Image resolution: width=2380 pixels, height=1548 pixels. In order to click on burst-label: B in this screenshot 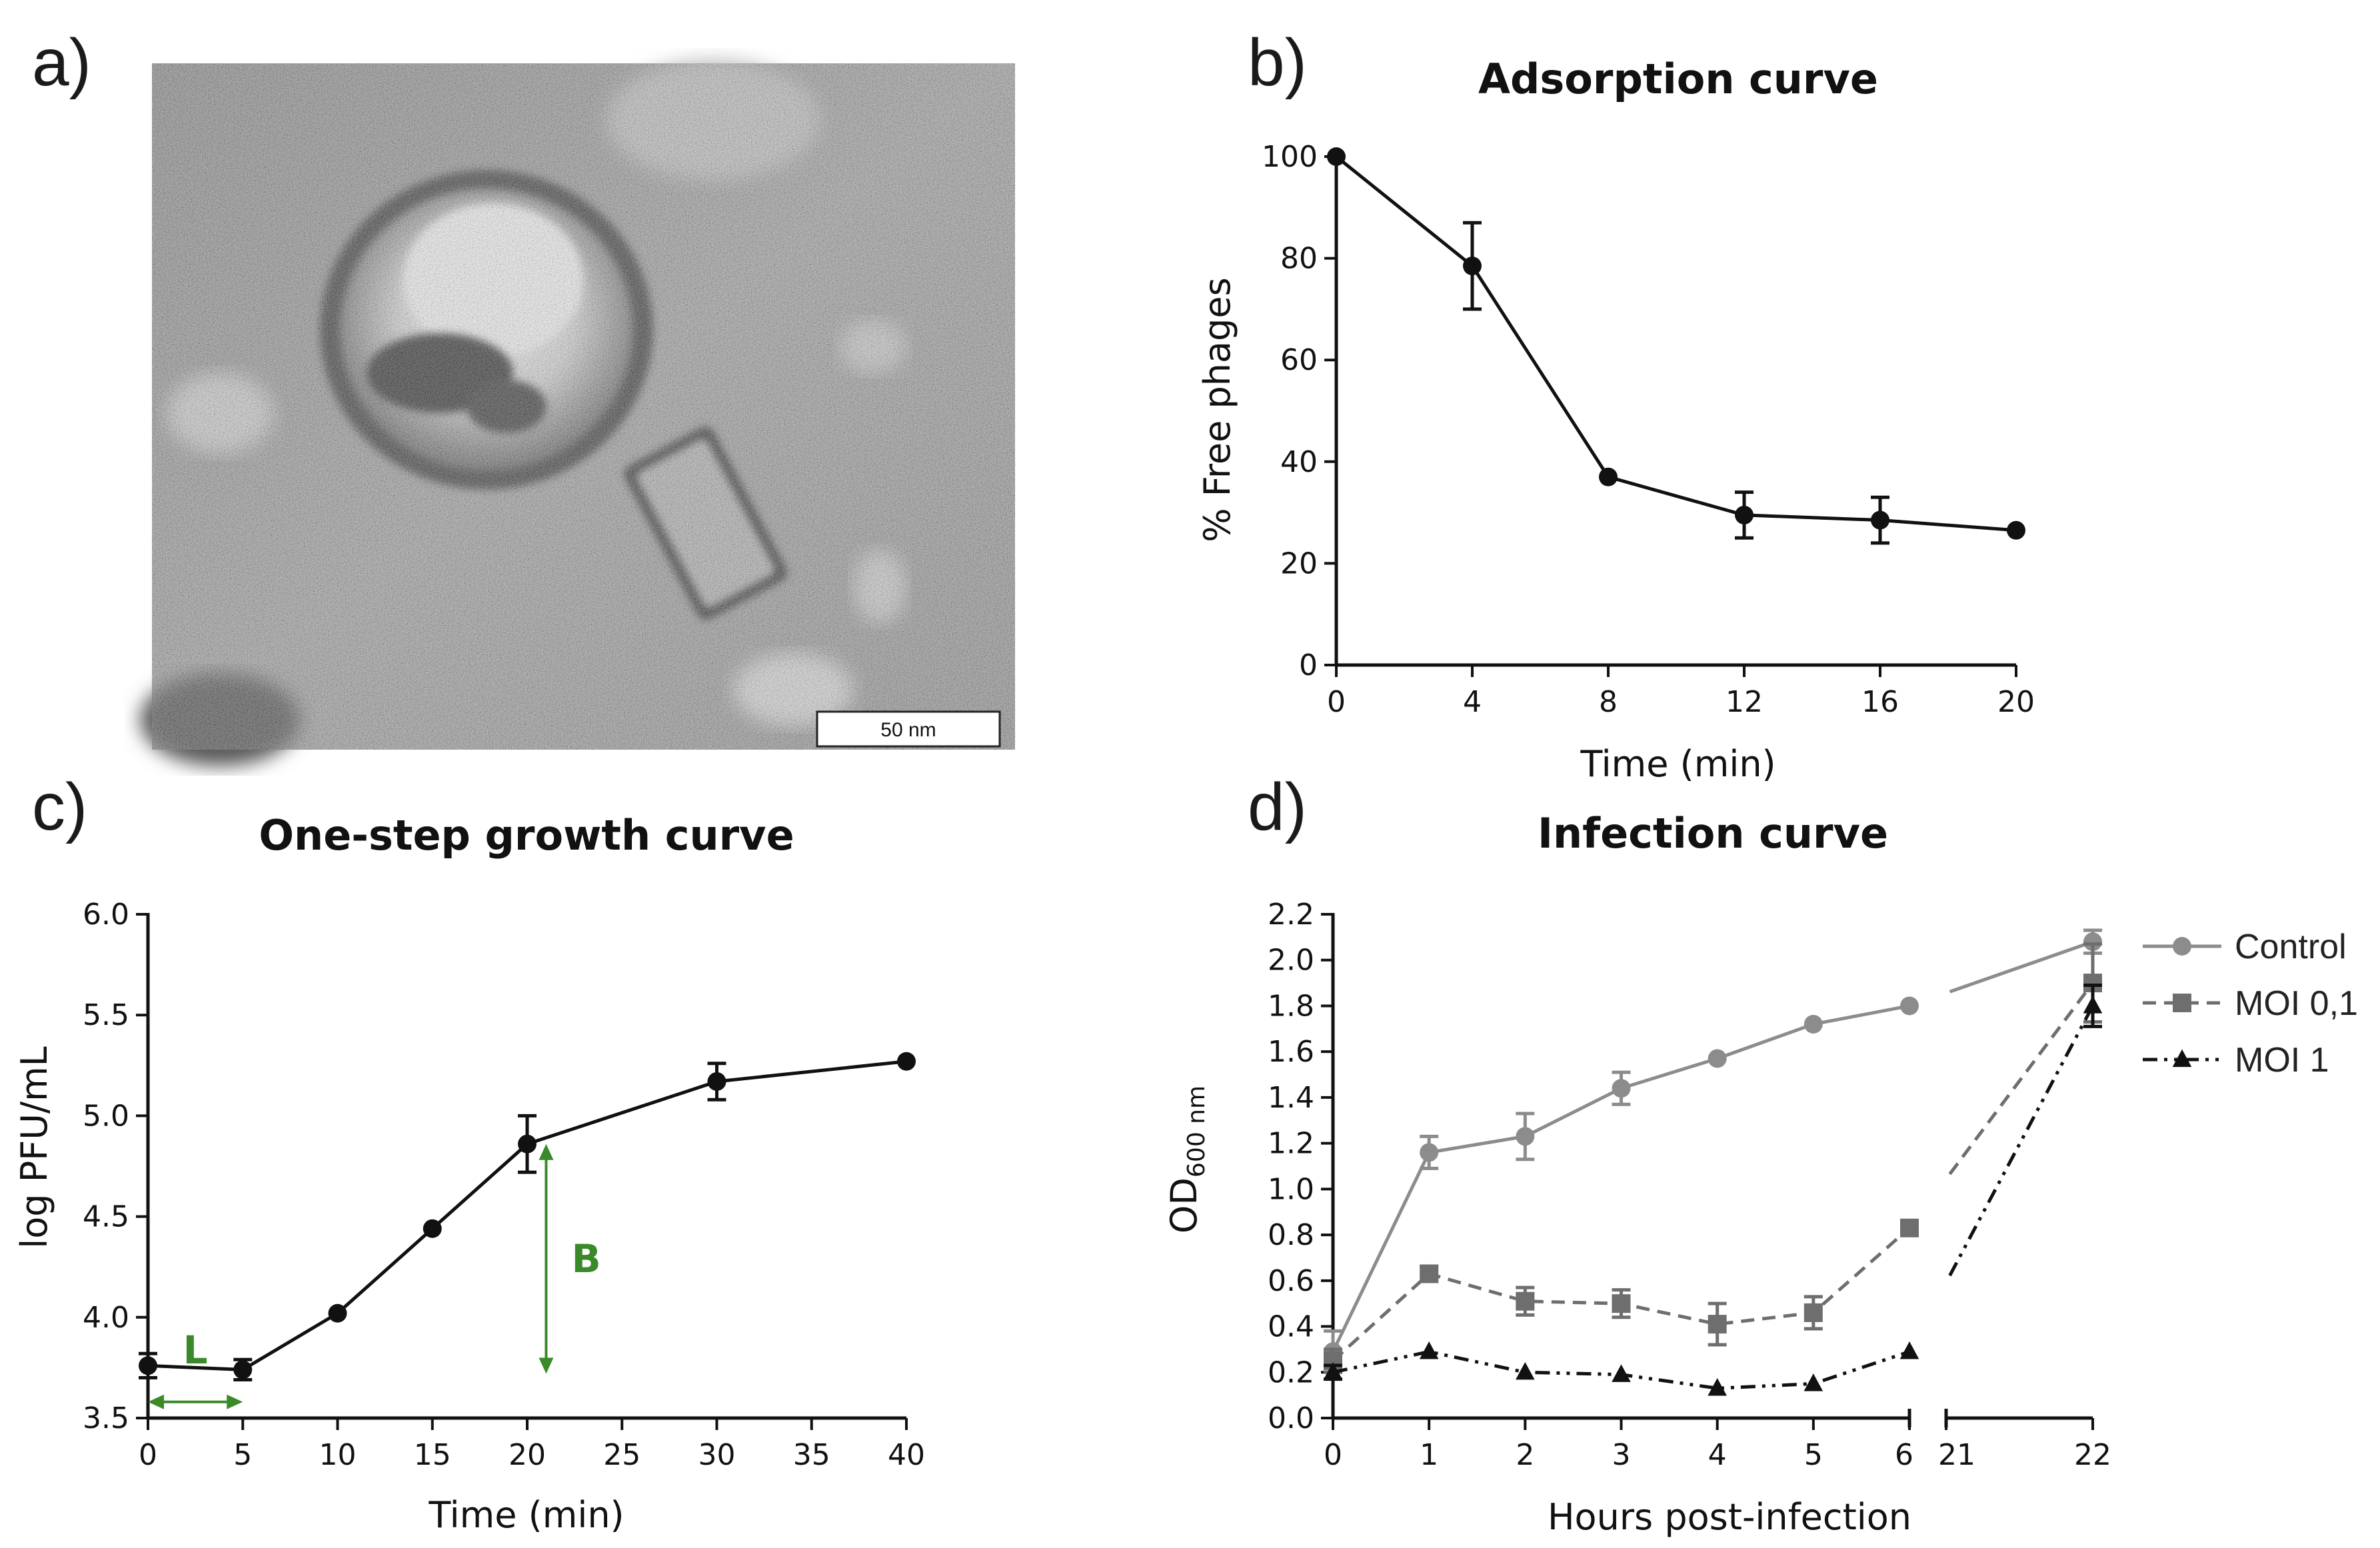, I will do `click(585, 1258)`.